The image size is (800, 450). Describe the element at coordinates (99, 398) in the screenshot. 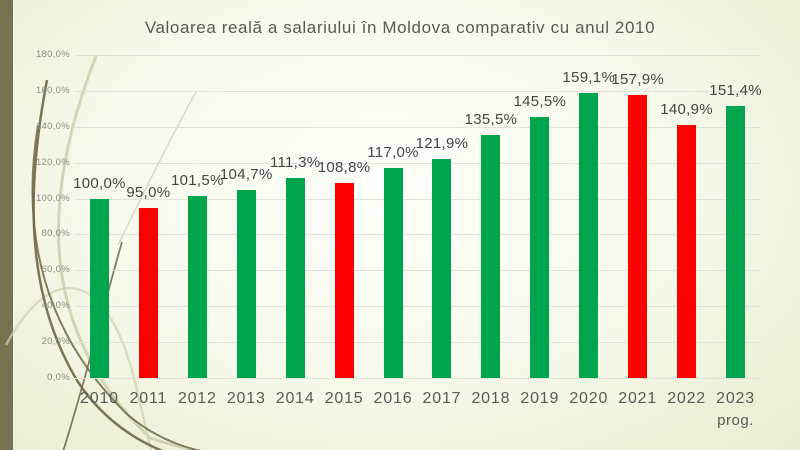

I see `x-axis-label: 2010` at that location.